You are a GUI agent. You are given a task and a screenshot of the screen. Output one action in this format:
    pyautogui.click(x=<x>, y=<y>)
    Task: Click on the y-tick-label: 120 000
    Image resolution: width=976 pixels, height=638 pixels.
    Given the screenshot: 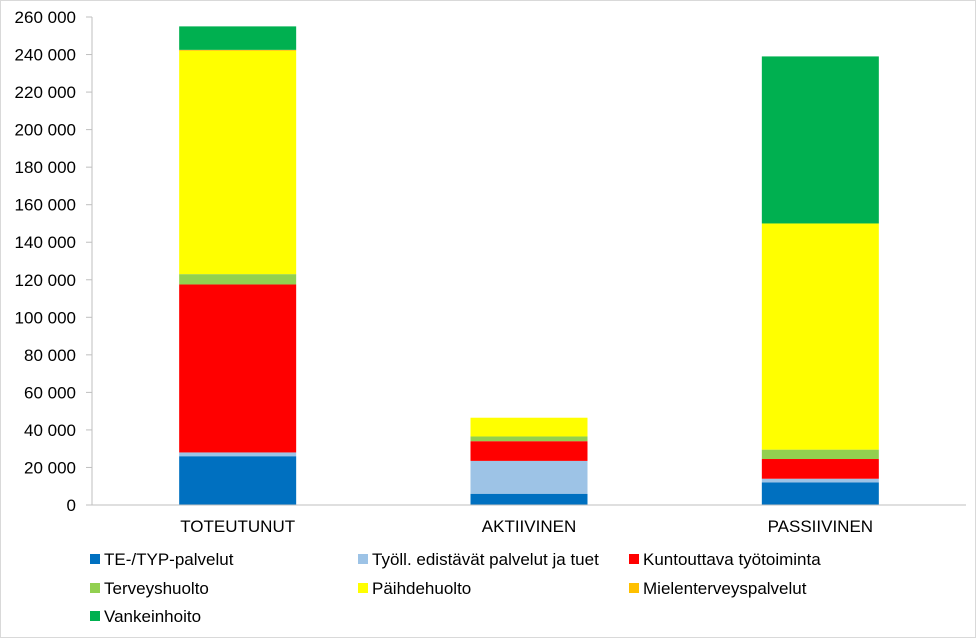 What is the action you would take?
    pyautogui.click(x=45, y=280)
    